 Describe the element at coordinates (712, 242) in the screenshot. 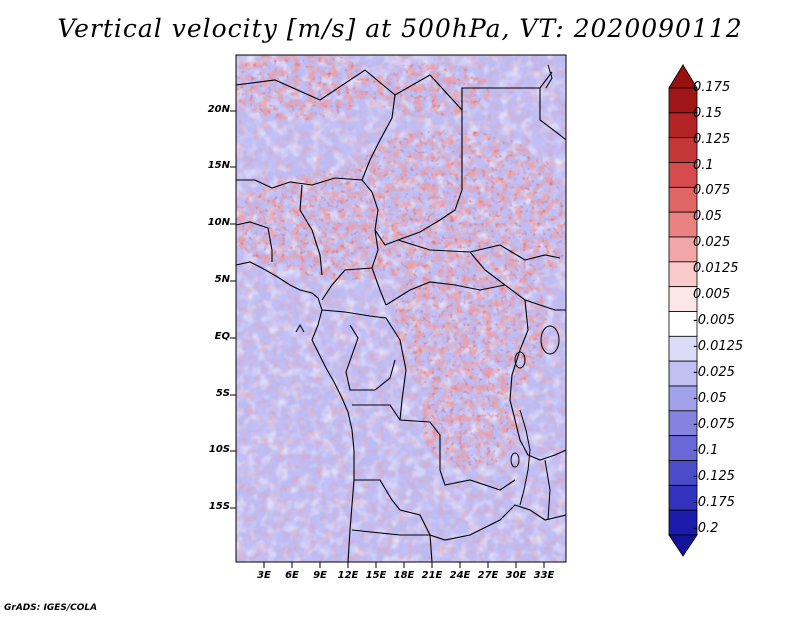

I see `colorbar-label: 0.025` at that location.